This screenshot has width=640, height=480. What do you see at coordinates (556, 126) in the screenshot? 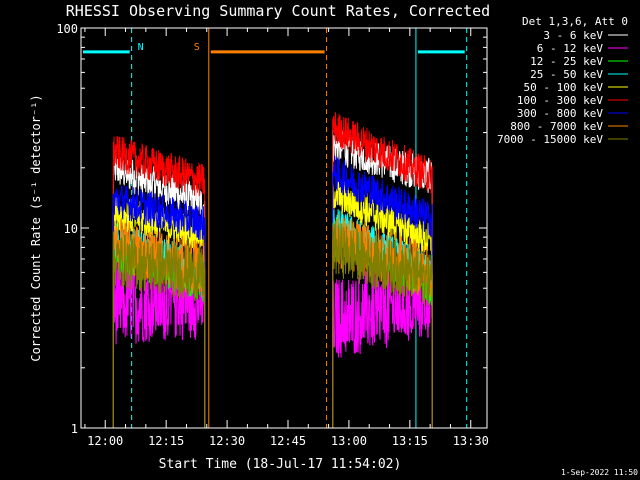
I see `legend-entry-label: 800 - 7000 keV` at bounding box center [556, 126].